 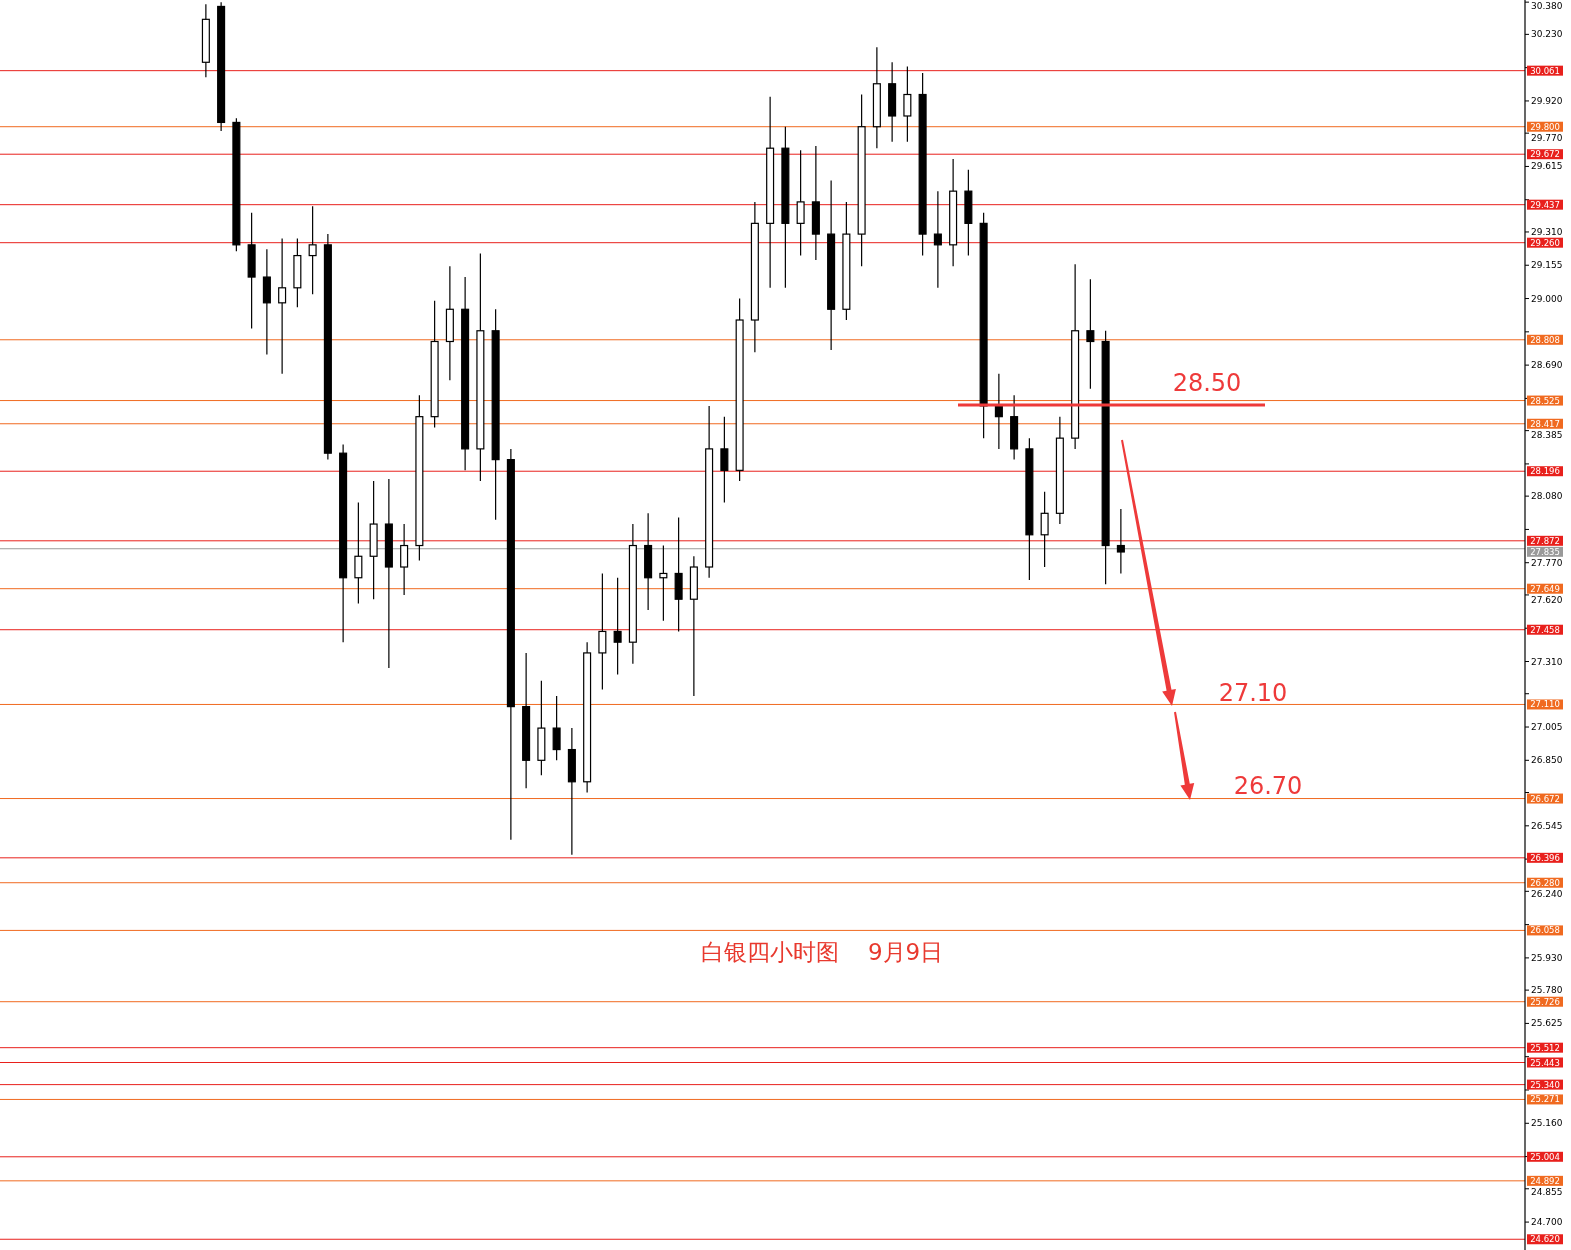 What do you see at coordinates (1547, 1191) in the screenshot?
I see `y-tick-label: 24.855` at bounding box center [1547, 1191].